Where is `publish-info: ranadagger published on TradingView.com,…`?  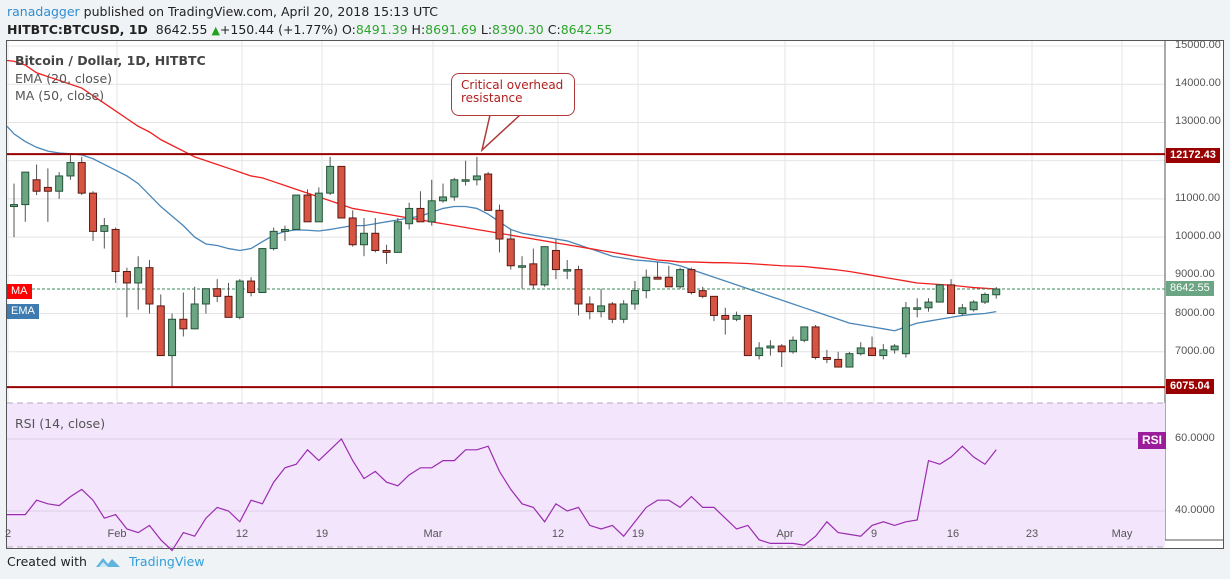
publish-info: ranadagger published on TradingView.com,… is located at coordinates (222, 11).